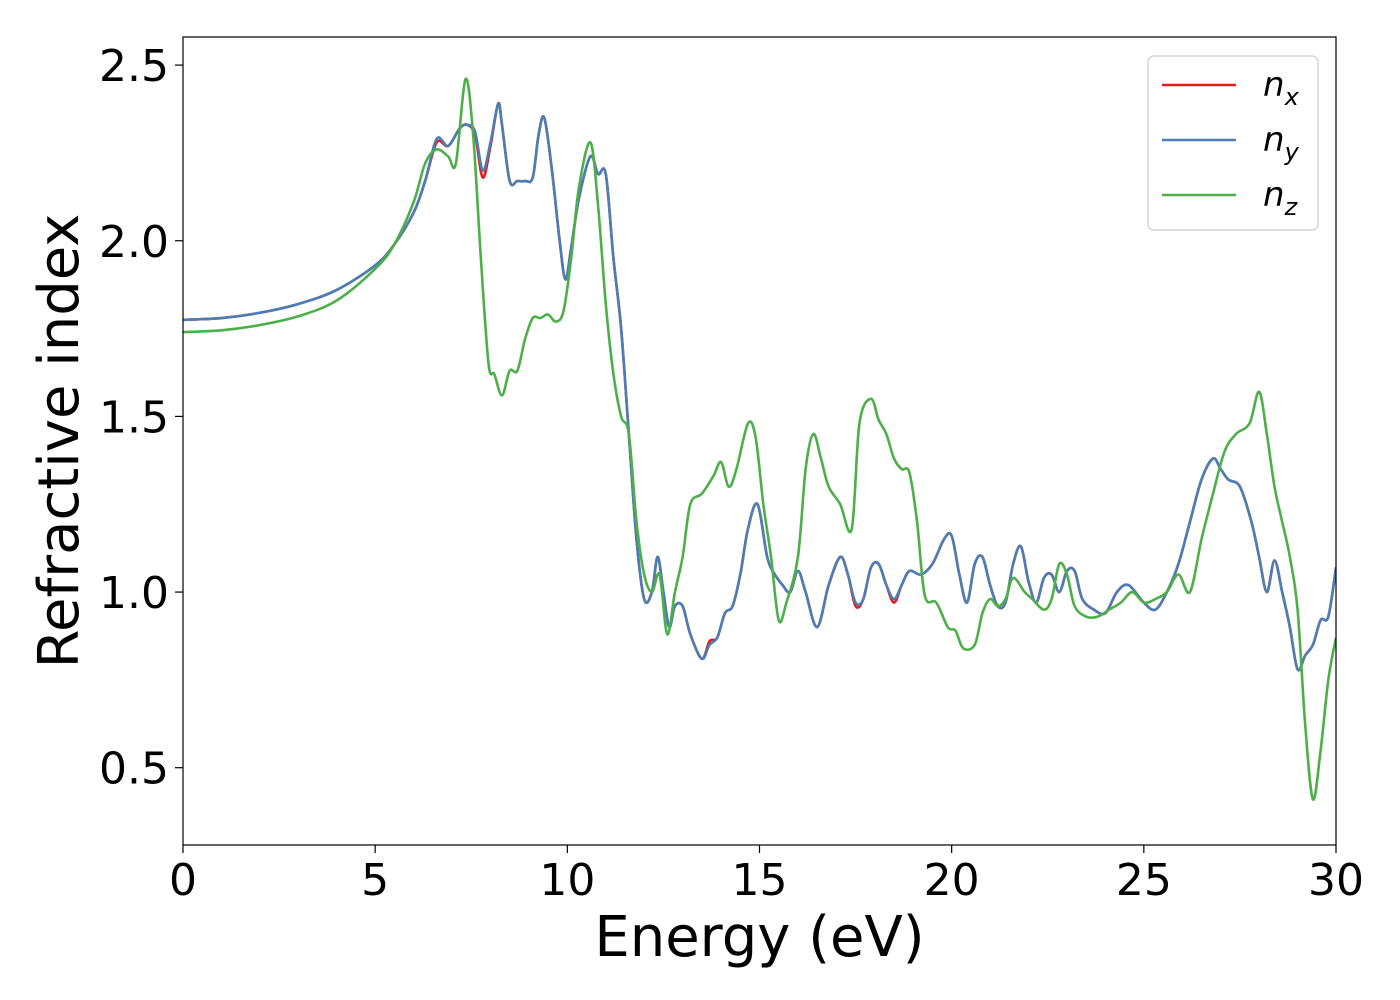  What do you see at coordinates (134, 769) in the screenshot?
I see `y-tick-label: 0.5` at bounding box center [134, 769].